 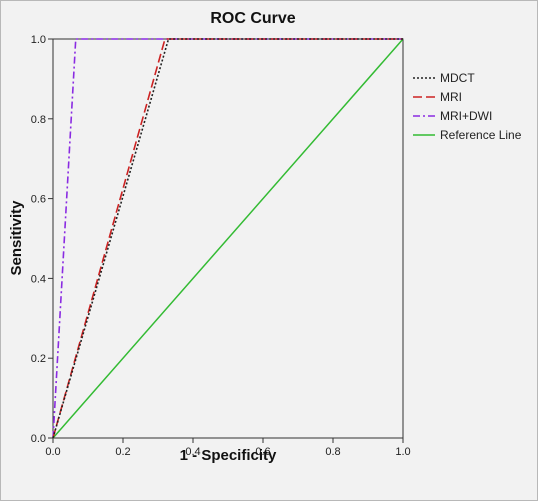 I want to click on chart-title: ROC Curve, so click(x=252, y=18).